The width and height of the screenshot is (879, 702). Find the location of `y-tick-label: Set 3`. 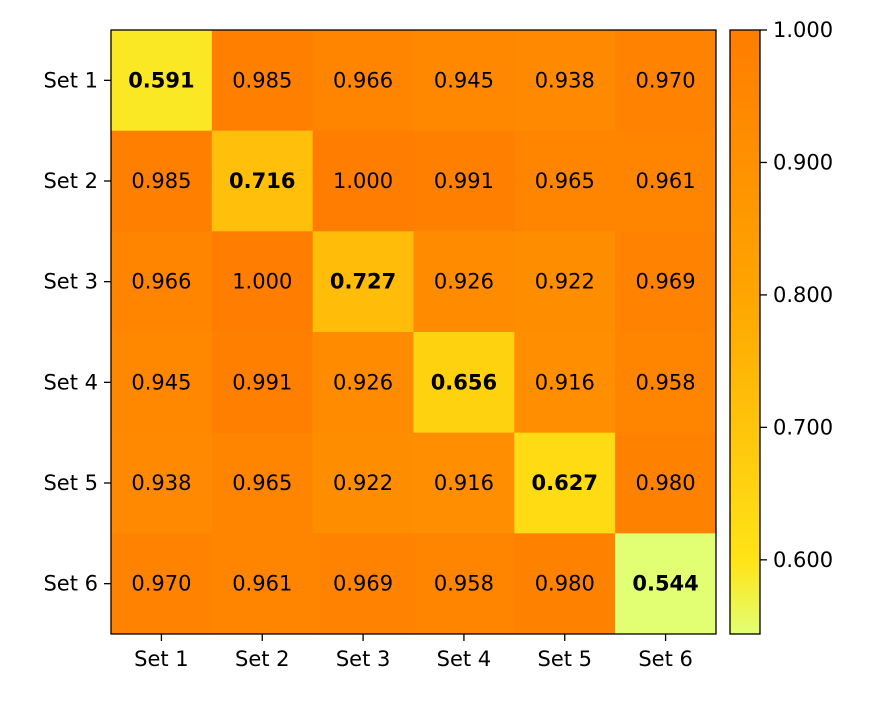

y-tick-label: Set 3 is located at coordinates (70, 282).